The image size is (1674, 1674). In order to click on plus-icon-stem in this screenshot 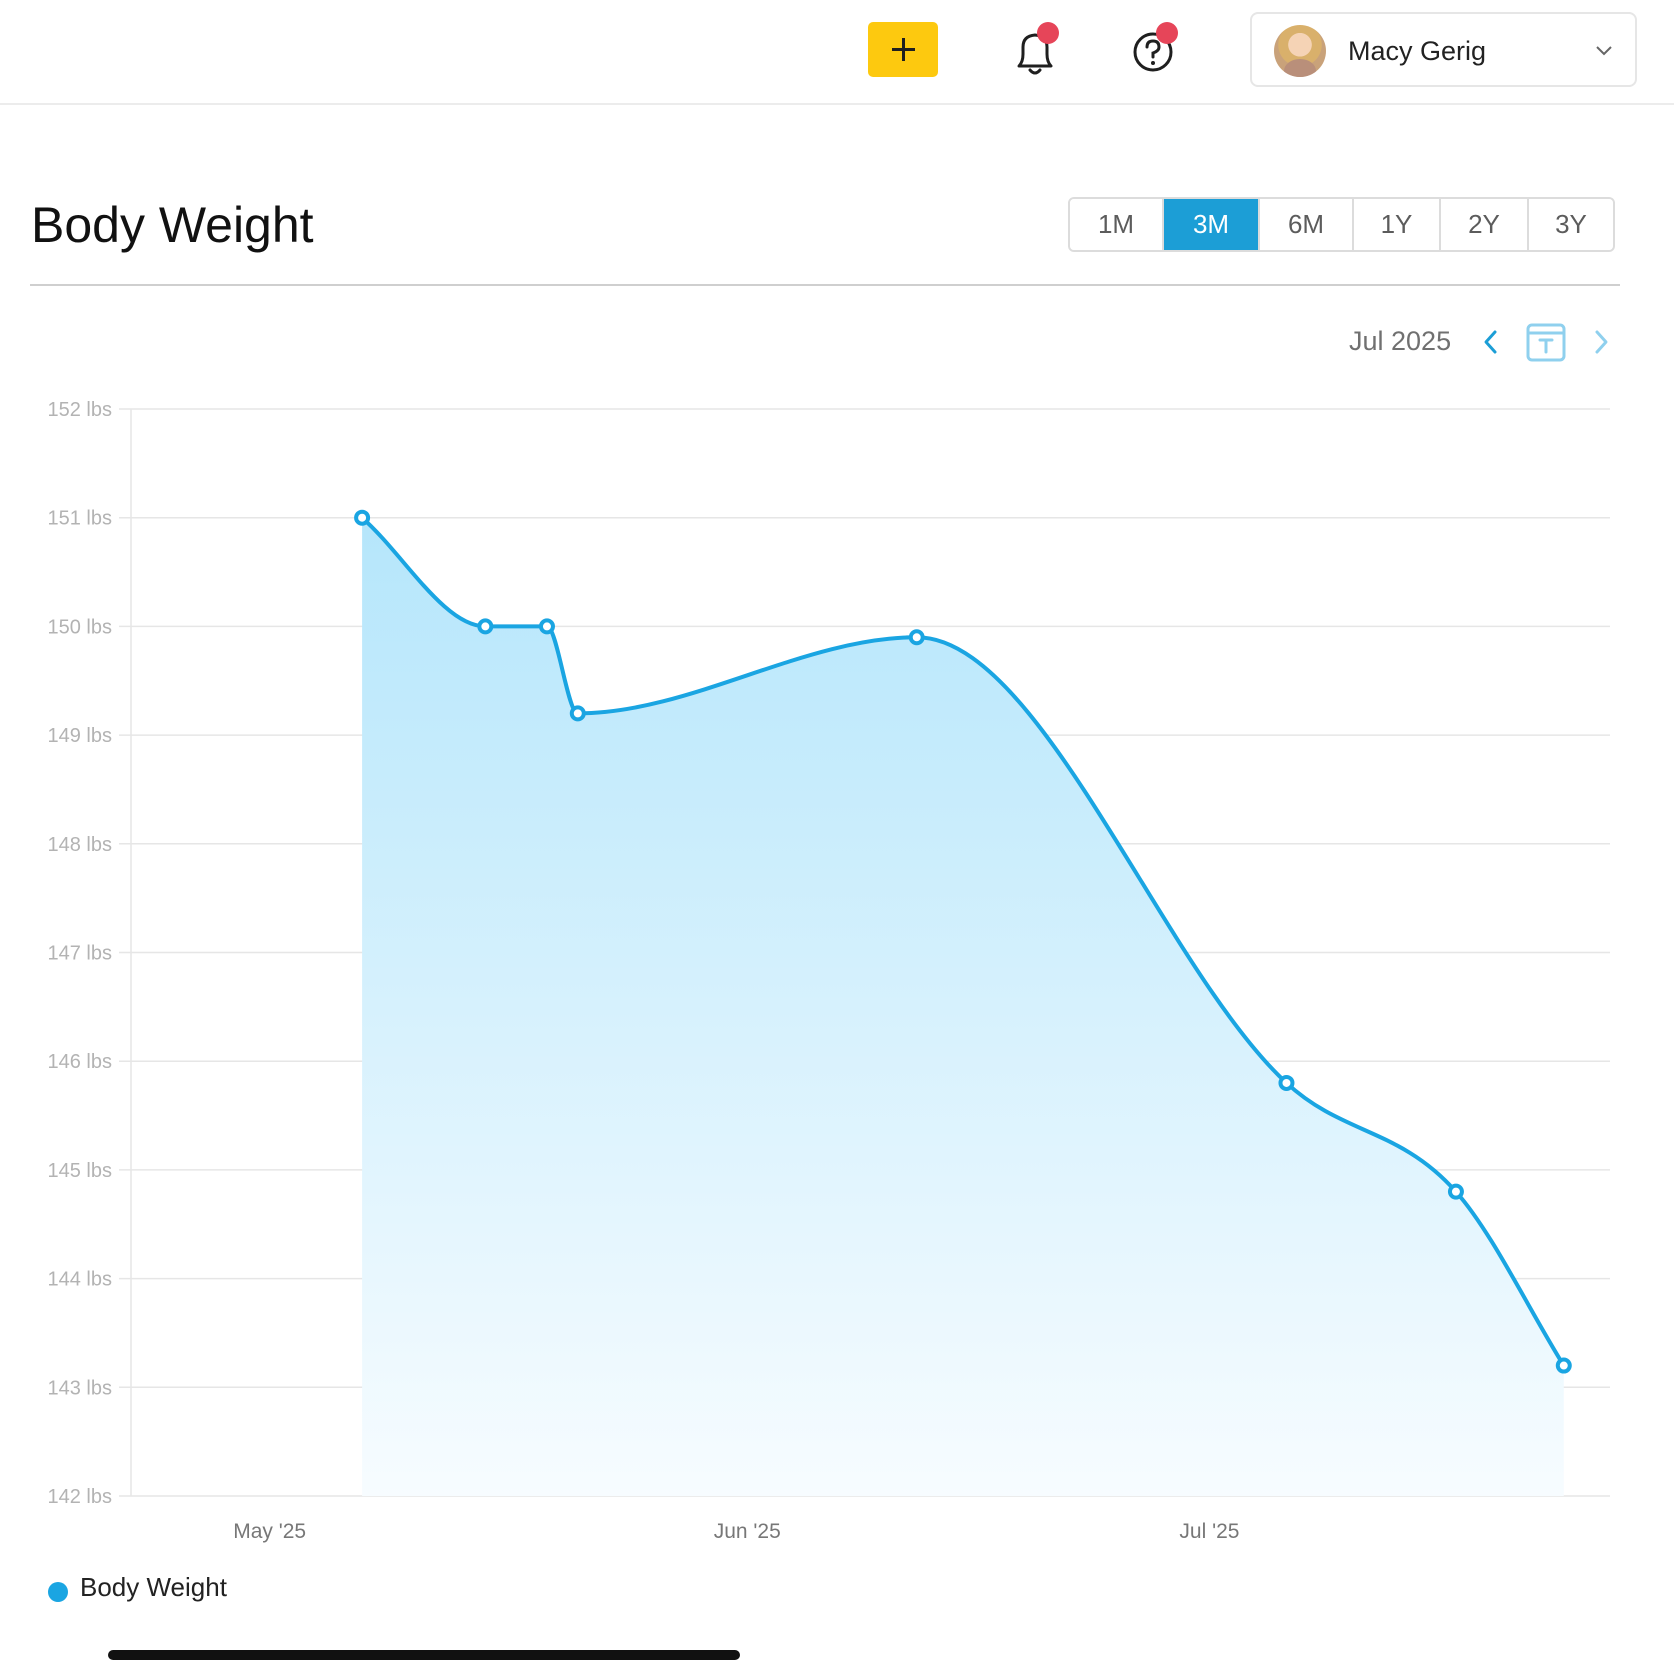, I will do `click(903, 49)`.